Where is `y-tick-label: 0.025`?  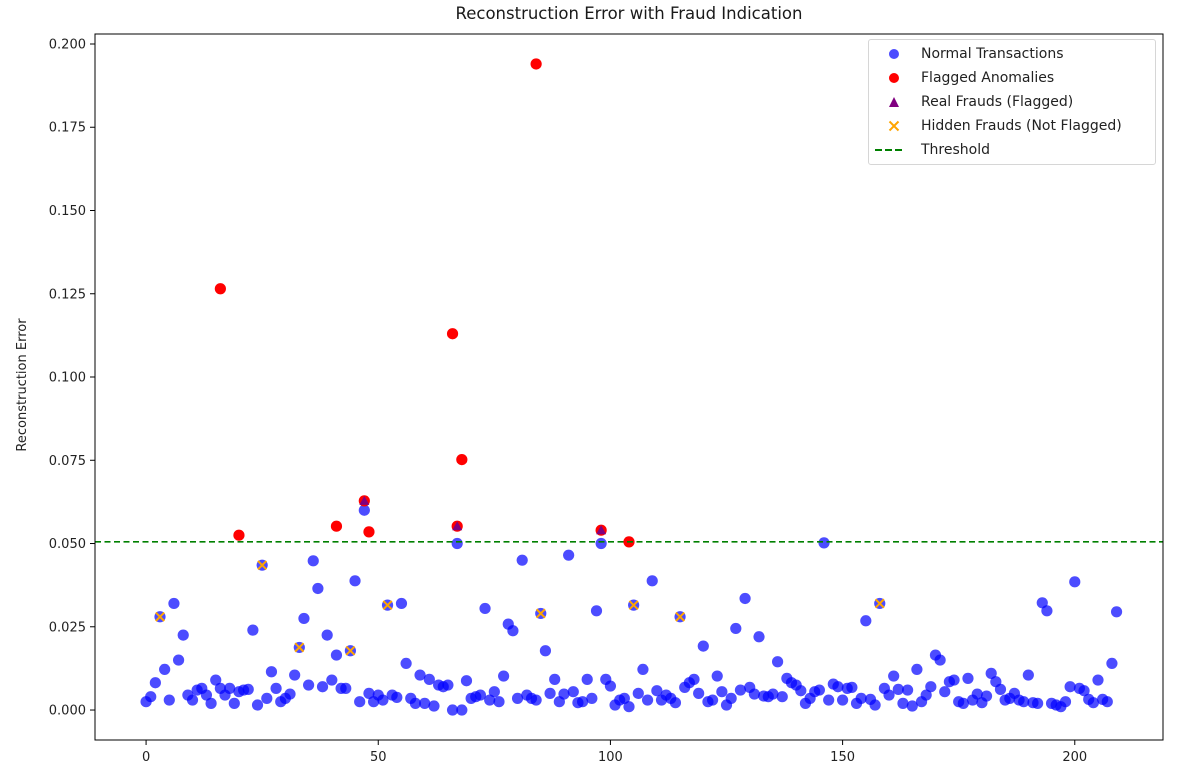
y-tick-label: 0.025 is located at coordinates (67, 627).